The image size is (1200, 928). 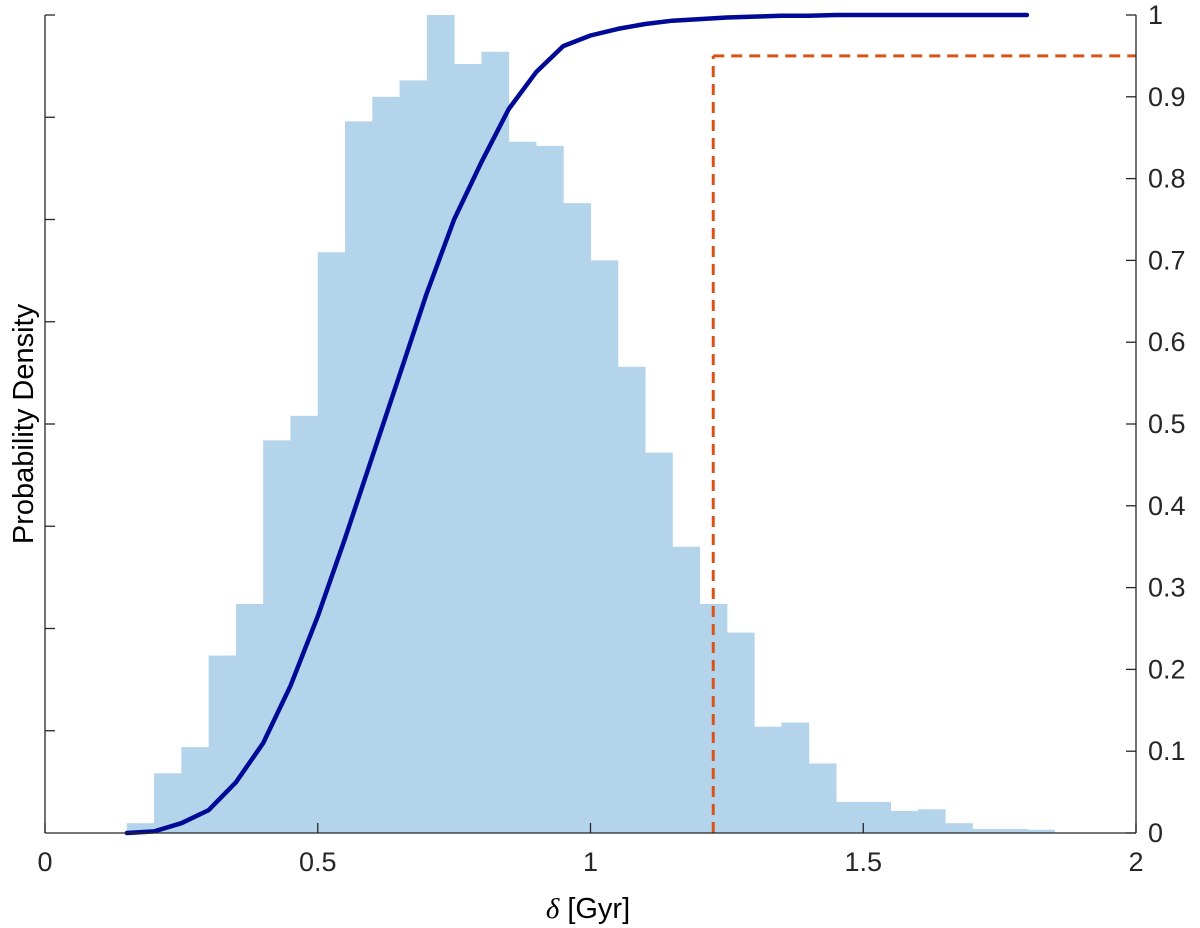 I want to click on right-y-tick-label: 0.5, so click(x=1167, y=424).